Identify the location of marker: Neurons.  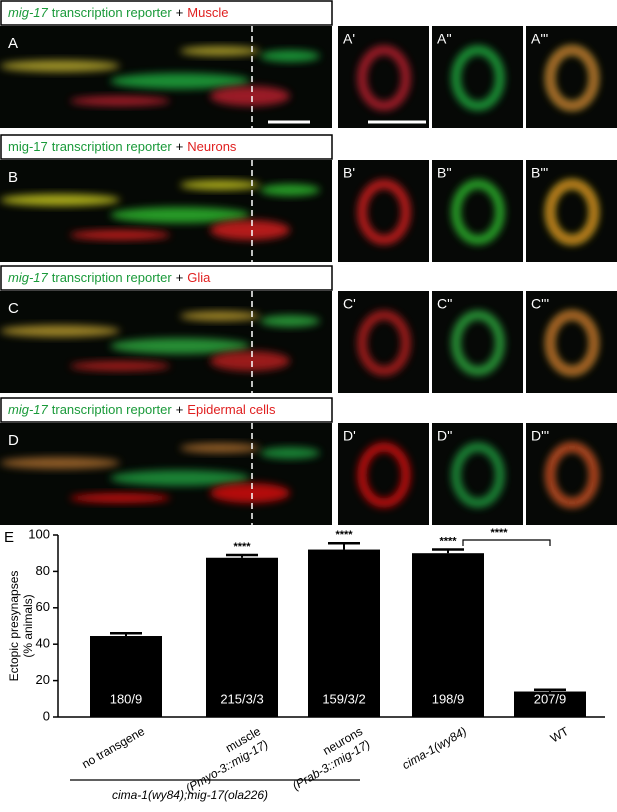
(212, 146).